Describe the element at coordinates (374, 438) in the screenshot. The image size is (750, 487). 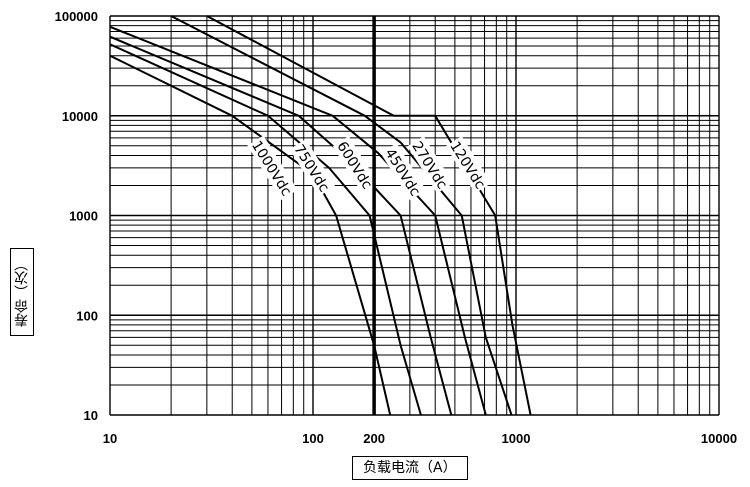
I see `marker-tick-label: 200` at that location.